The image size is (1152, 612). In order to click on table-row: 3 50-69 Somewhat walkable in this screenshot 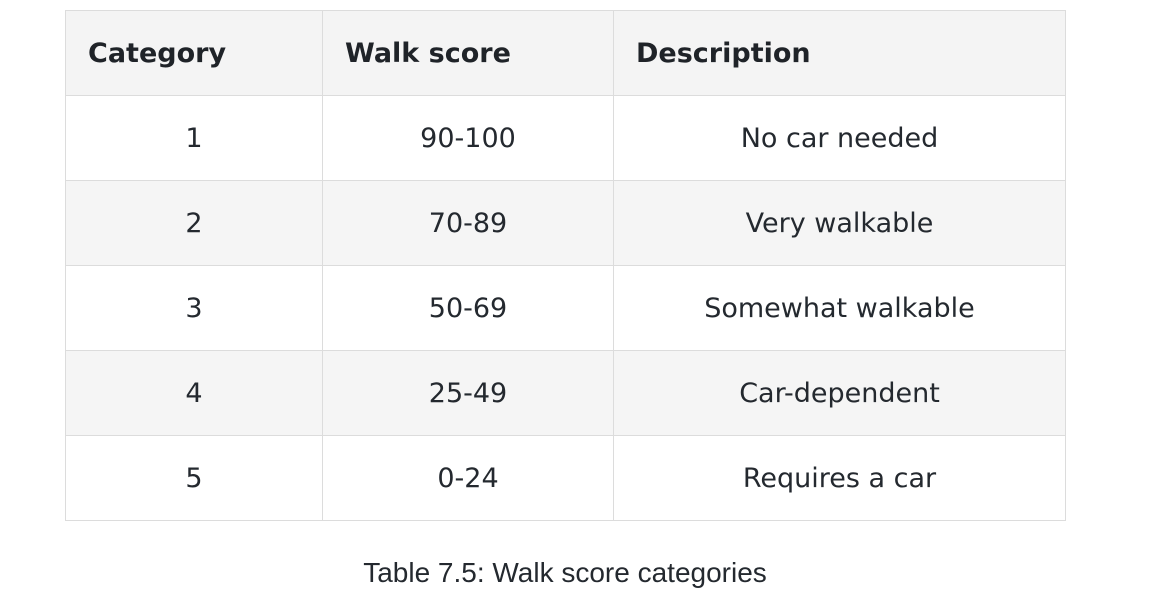, I will do `click(565, 308)`.